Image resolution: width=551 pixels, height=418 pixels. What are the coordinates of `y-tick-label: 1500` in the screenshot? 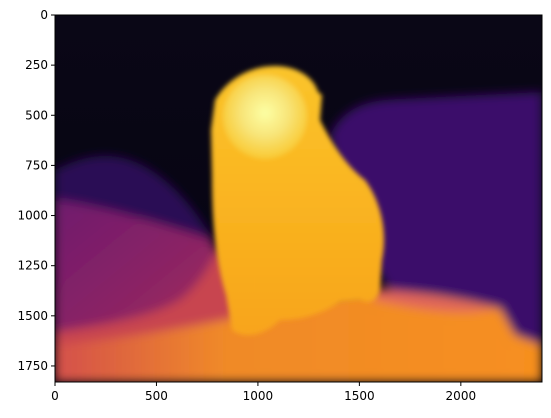 It's located at (32, 316).